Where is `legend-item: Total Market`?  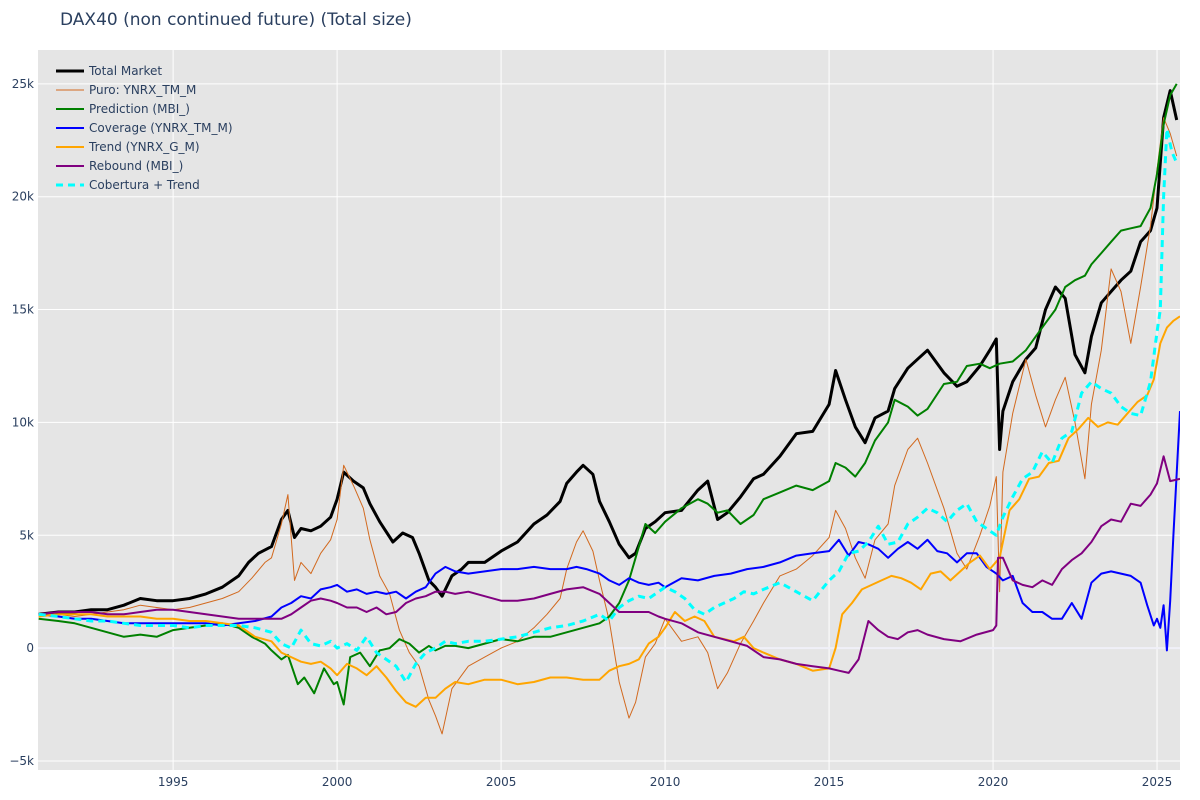 legend-item: Total Market is located at coordinates (109, 71).